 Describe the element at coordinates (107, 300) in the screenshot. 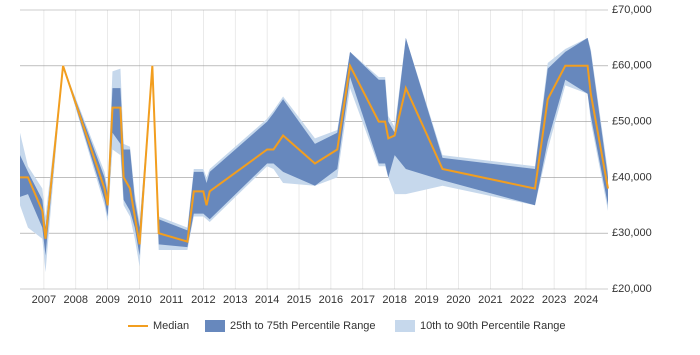

I see `x-tick-label: 2009` at that location.